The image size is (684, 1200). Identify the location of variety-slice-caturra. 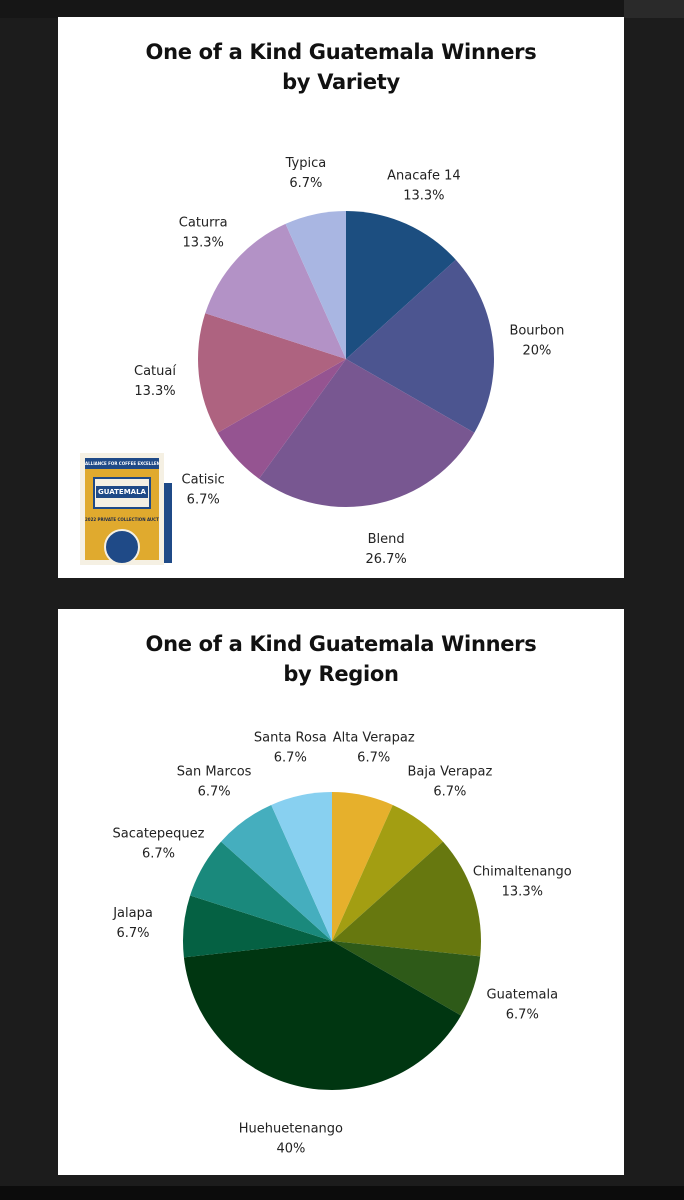
(275, 291).